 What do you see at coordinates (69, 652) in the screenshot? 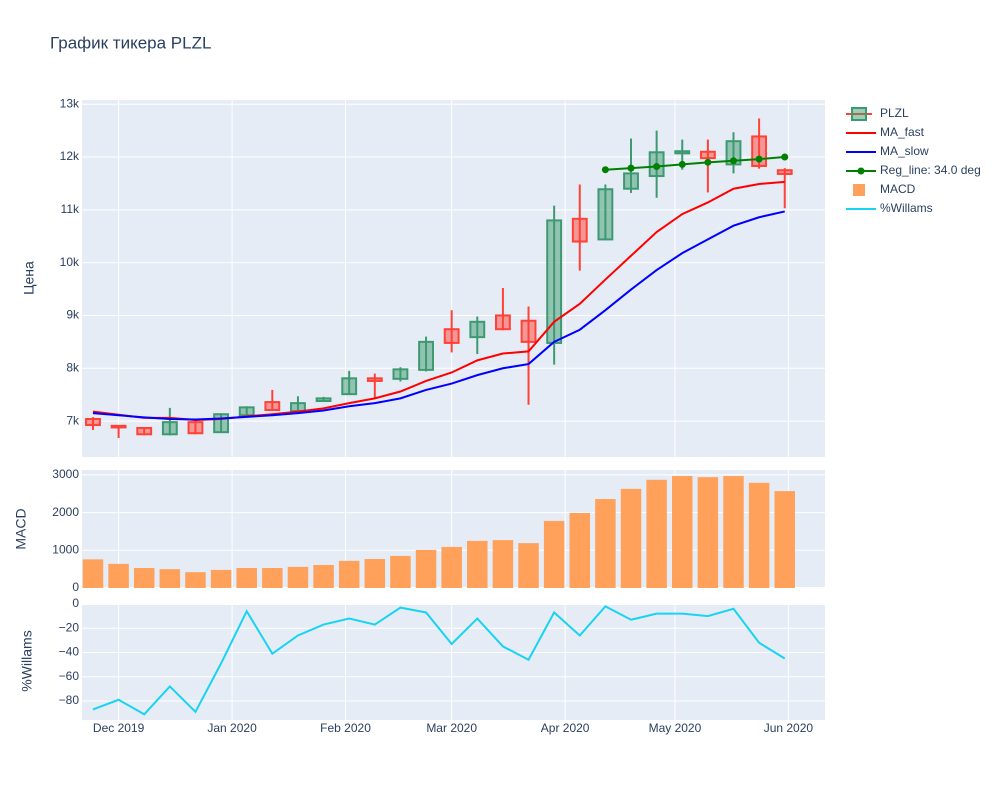
I see `y-tick-label: −40` at bounding box center [69, 652].